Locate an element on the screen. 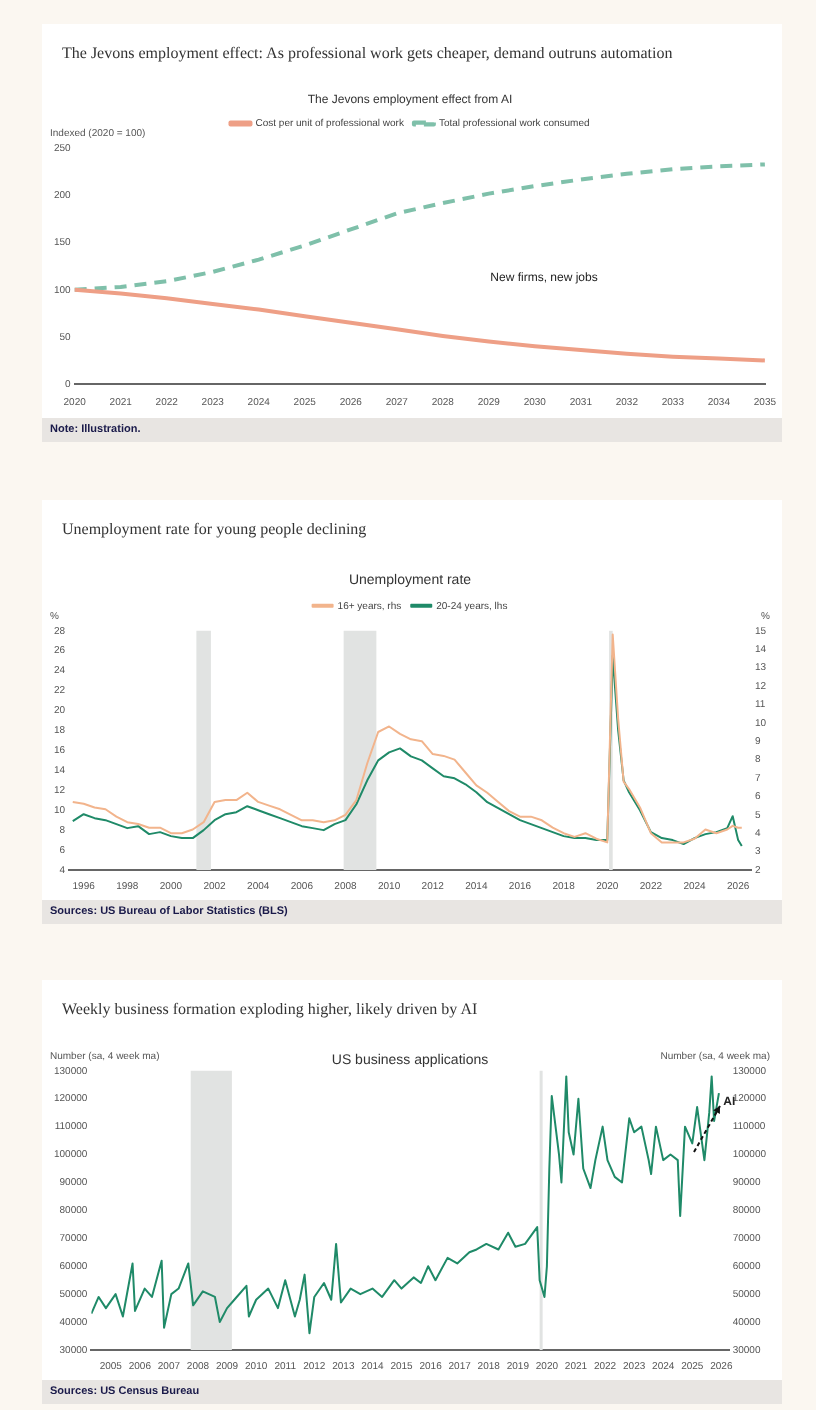 This screenshot has height=1410, width=816. chart-title: Unemployment rate for young people declining is located at coordinates (214, 530).